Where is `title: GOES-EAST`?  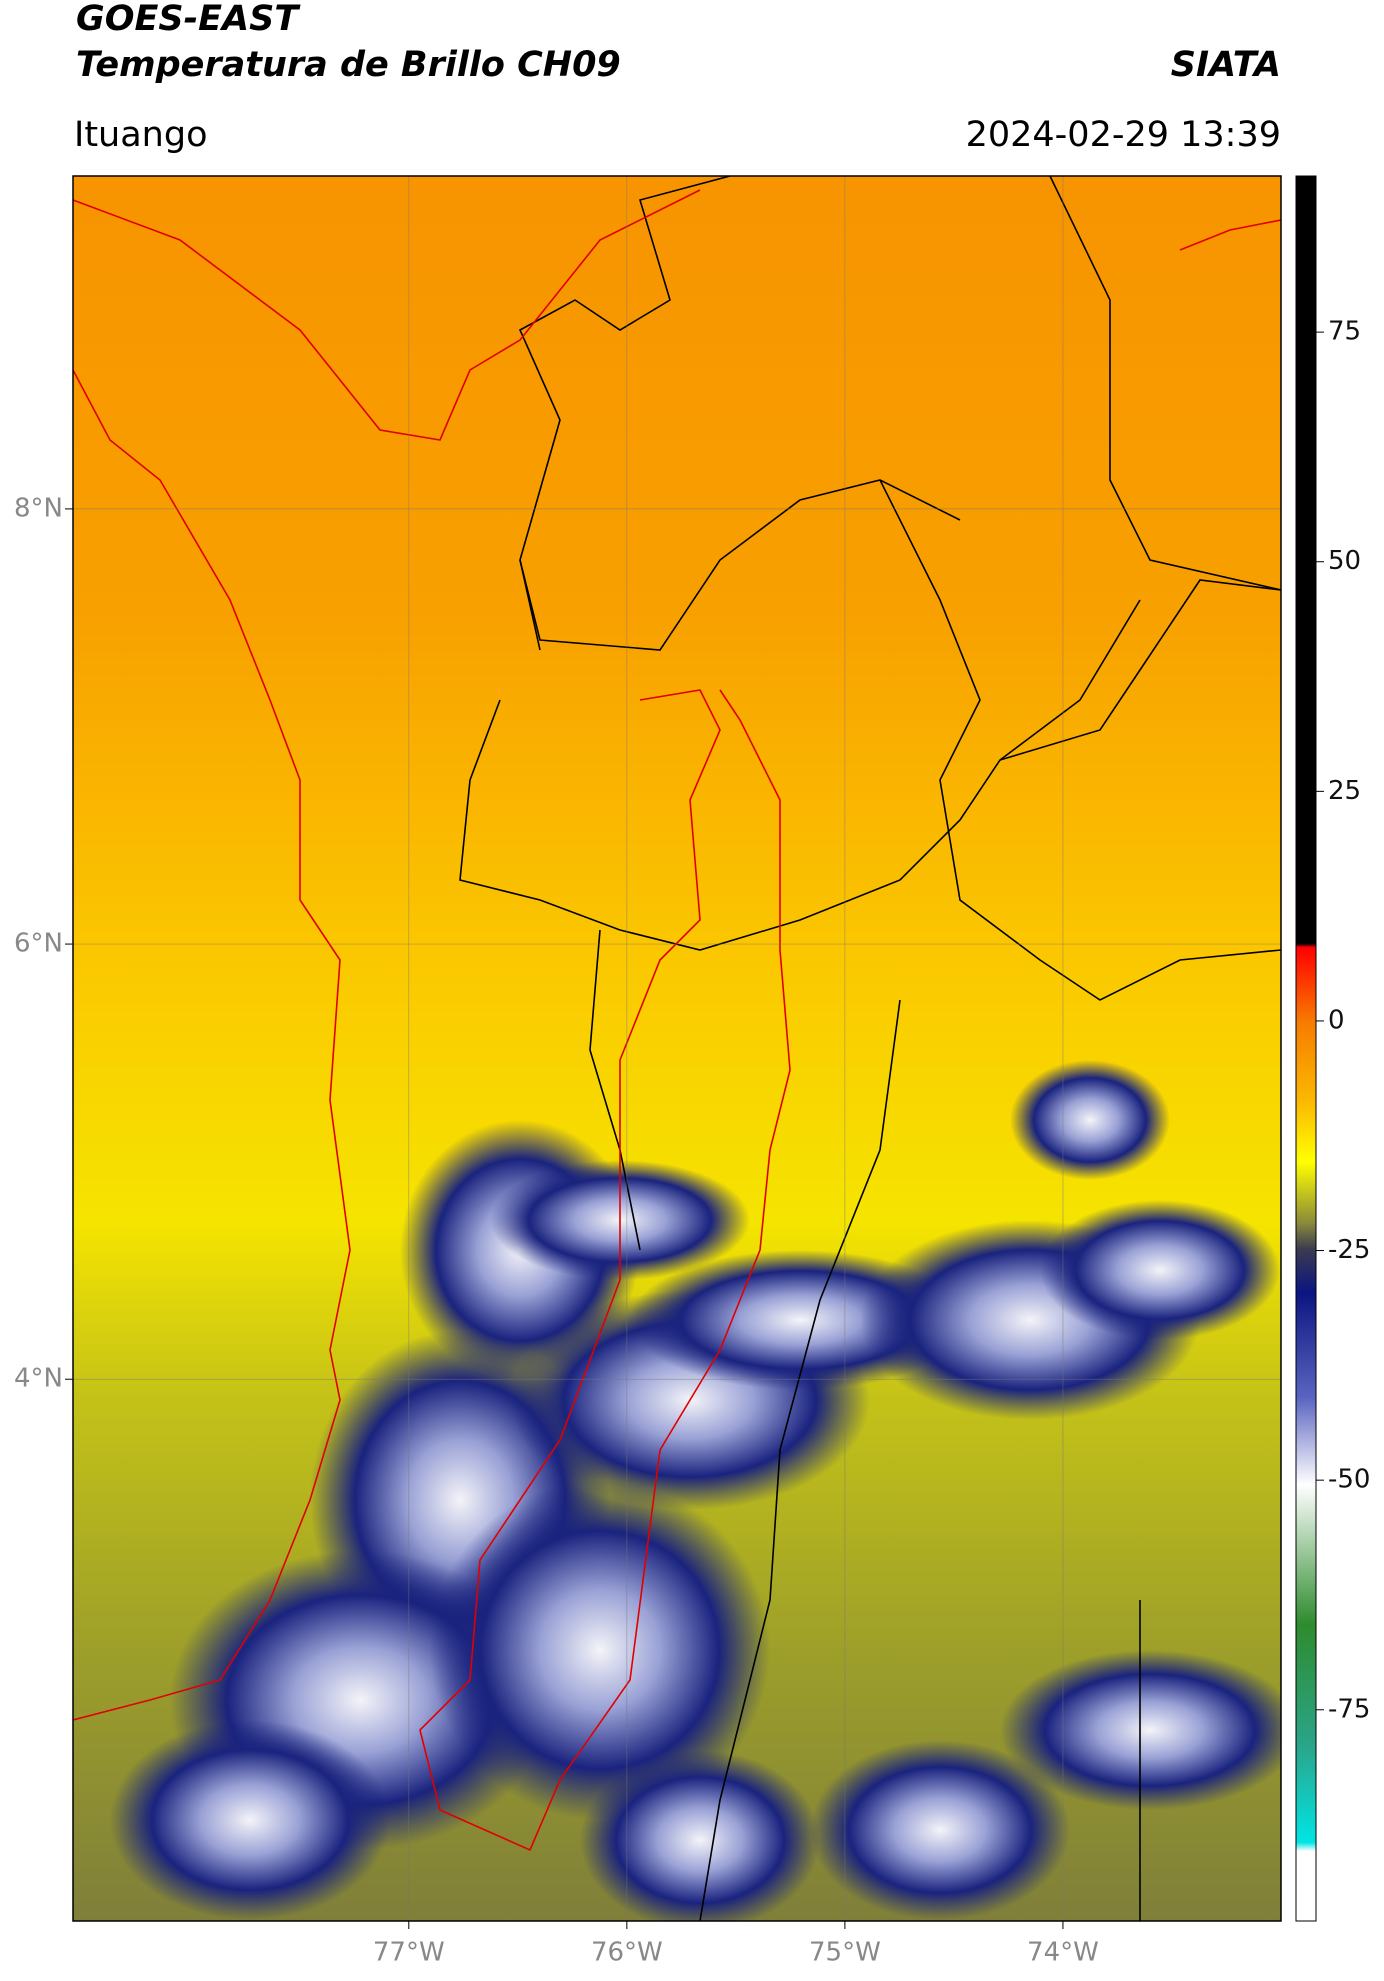 title: GOES-EAST is located at coordinates (188, 19).